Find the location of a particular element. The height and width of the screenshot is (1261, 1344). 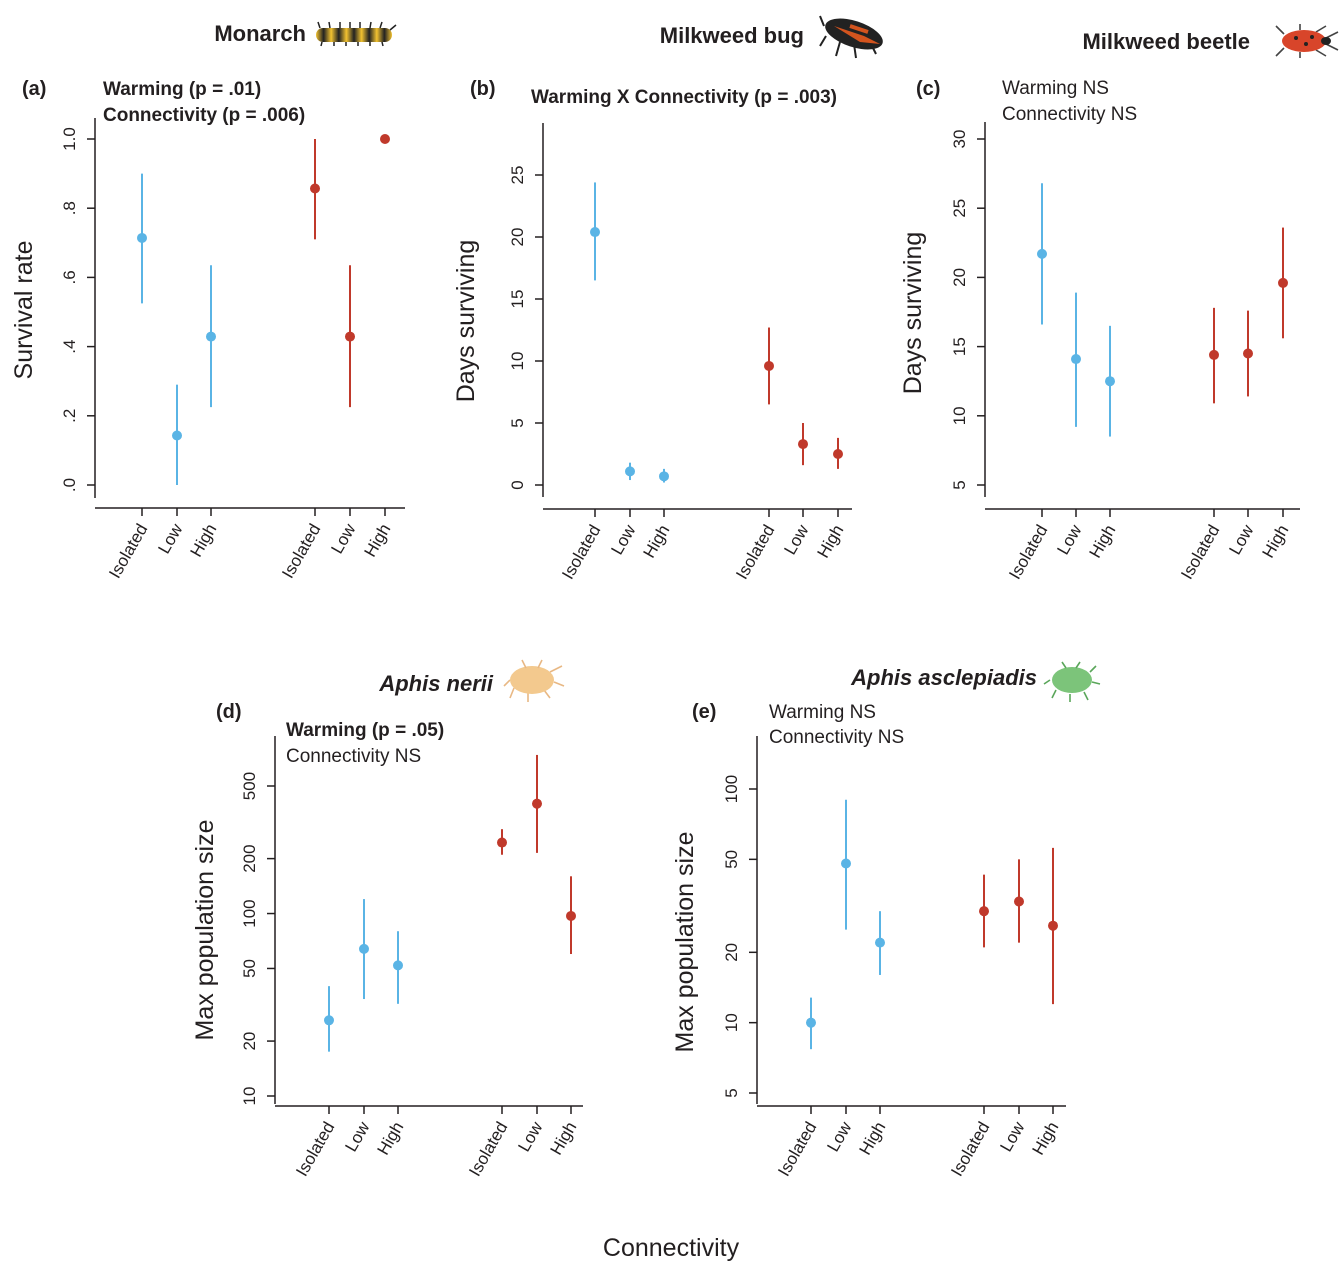

panel-e-y-tick-label: 5 is located at coordinates (731, 1092).